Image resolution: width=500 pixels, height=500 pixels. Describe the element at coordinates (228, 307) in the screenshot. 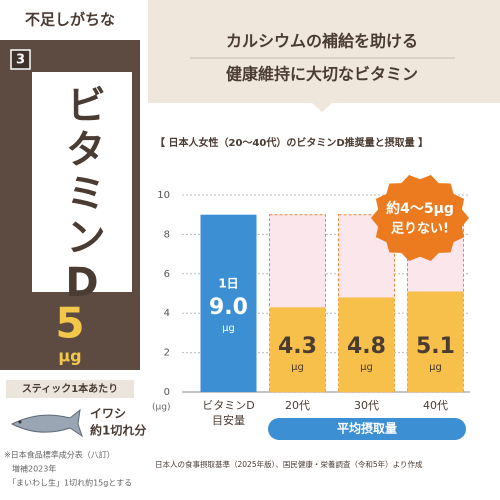

I see `value-label: 9.0` at that location.